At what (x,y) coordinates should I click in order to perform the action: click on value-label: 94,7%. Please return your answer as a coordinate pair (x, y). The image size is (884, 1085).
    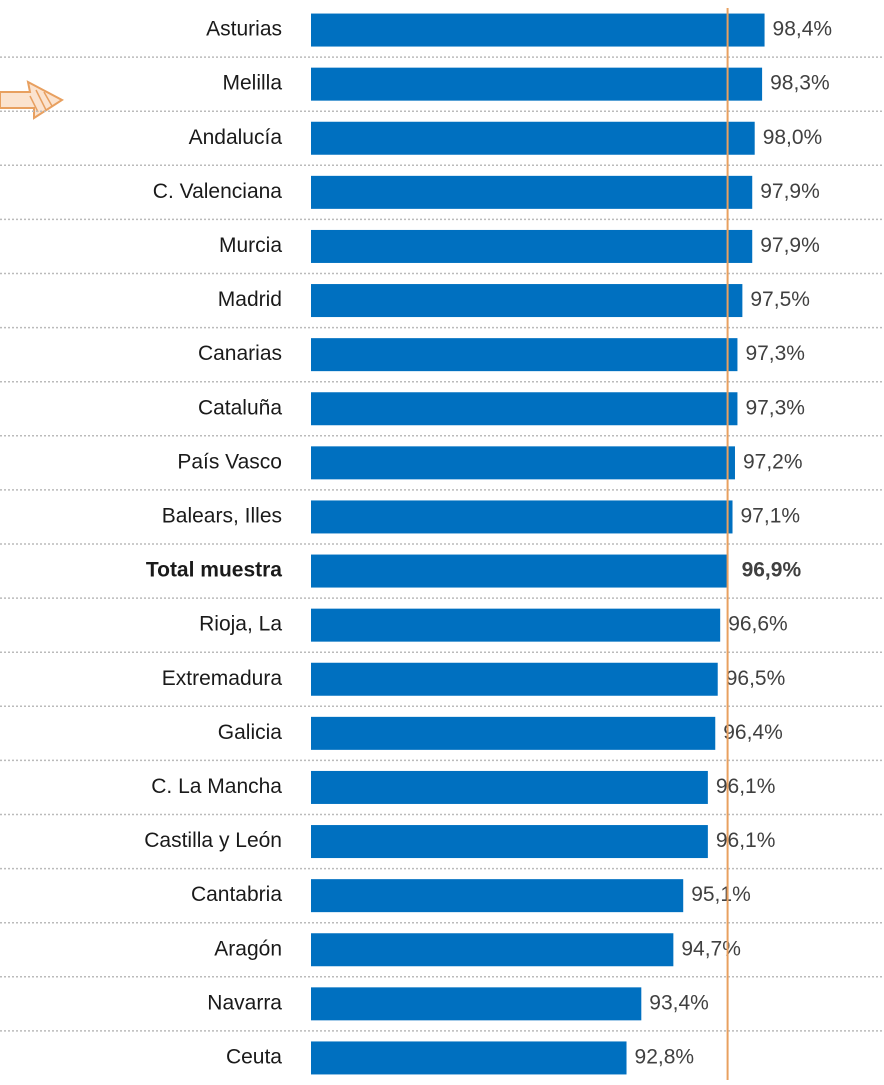
    Looking at the image, I should click on (711, 948).